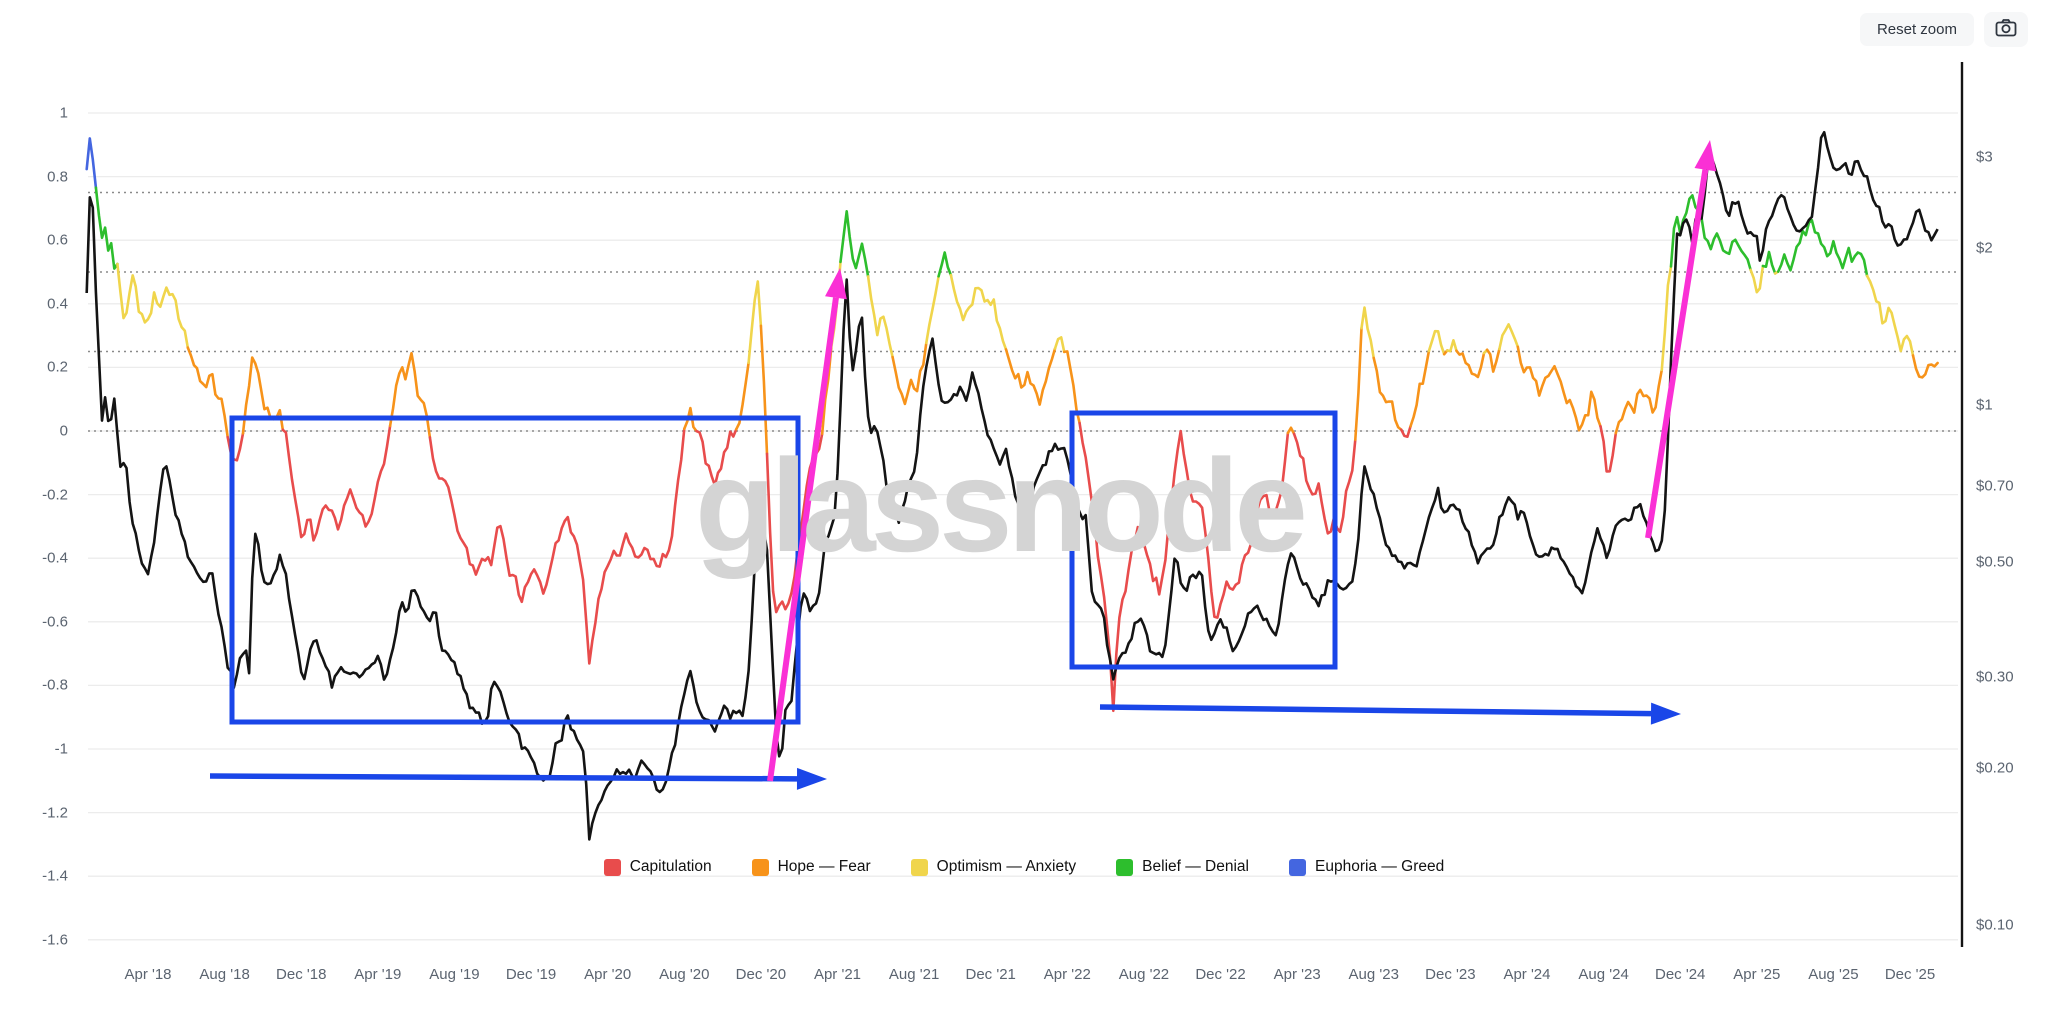  What do you see at coordinates (1984, 157) in the screenshot?
I see `right-axis-tick: $3` at bounding box center [1984, 157].